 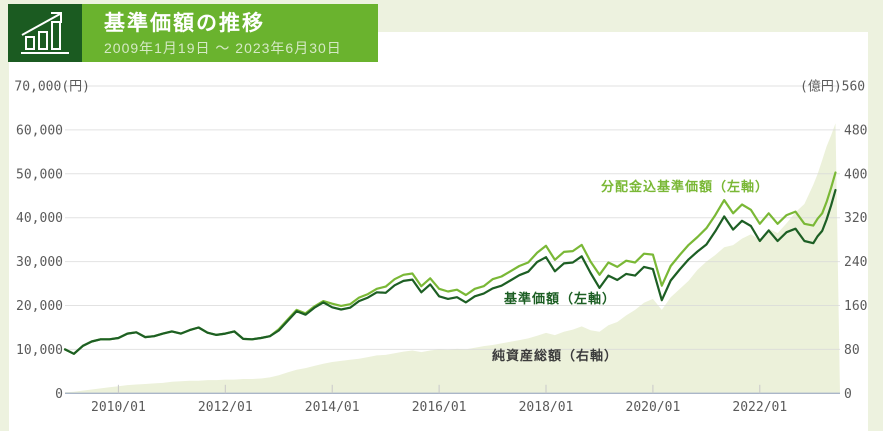 What do you see at coordinates (855, 306) in the screenshot?
I see `right-axis-label: 160` at bounding box center [855, 306].